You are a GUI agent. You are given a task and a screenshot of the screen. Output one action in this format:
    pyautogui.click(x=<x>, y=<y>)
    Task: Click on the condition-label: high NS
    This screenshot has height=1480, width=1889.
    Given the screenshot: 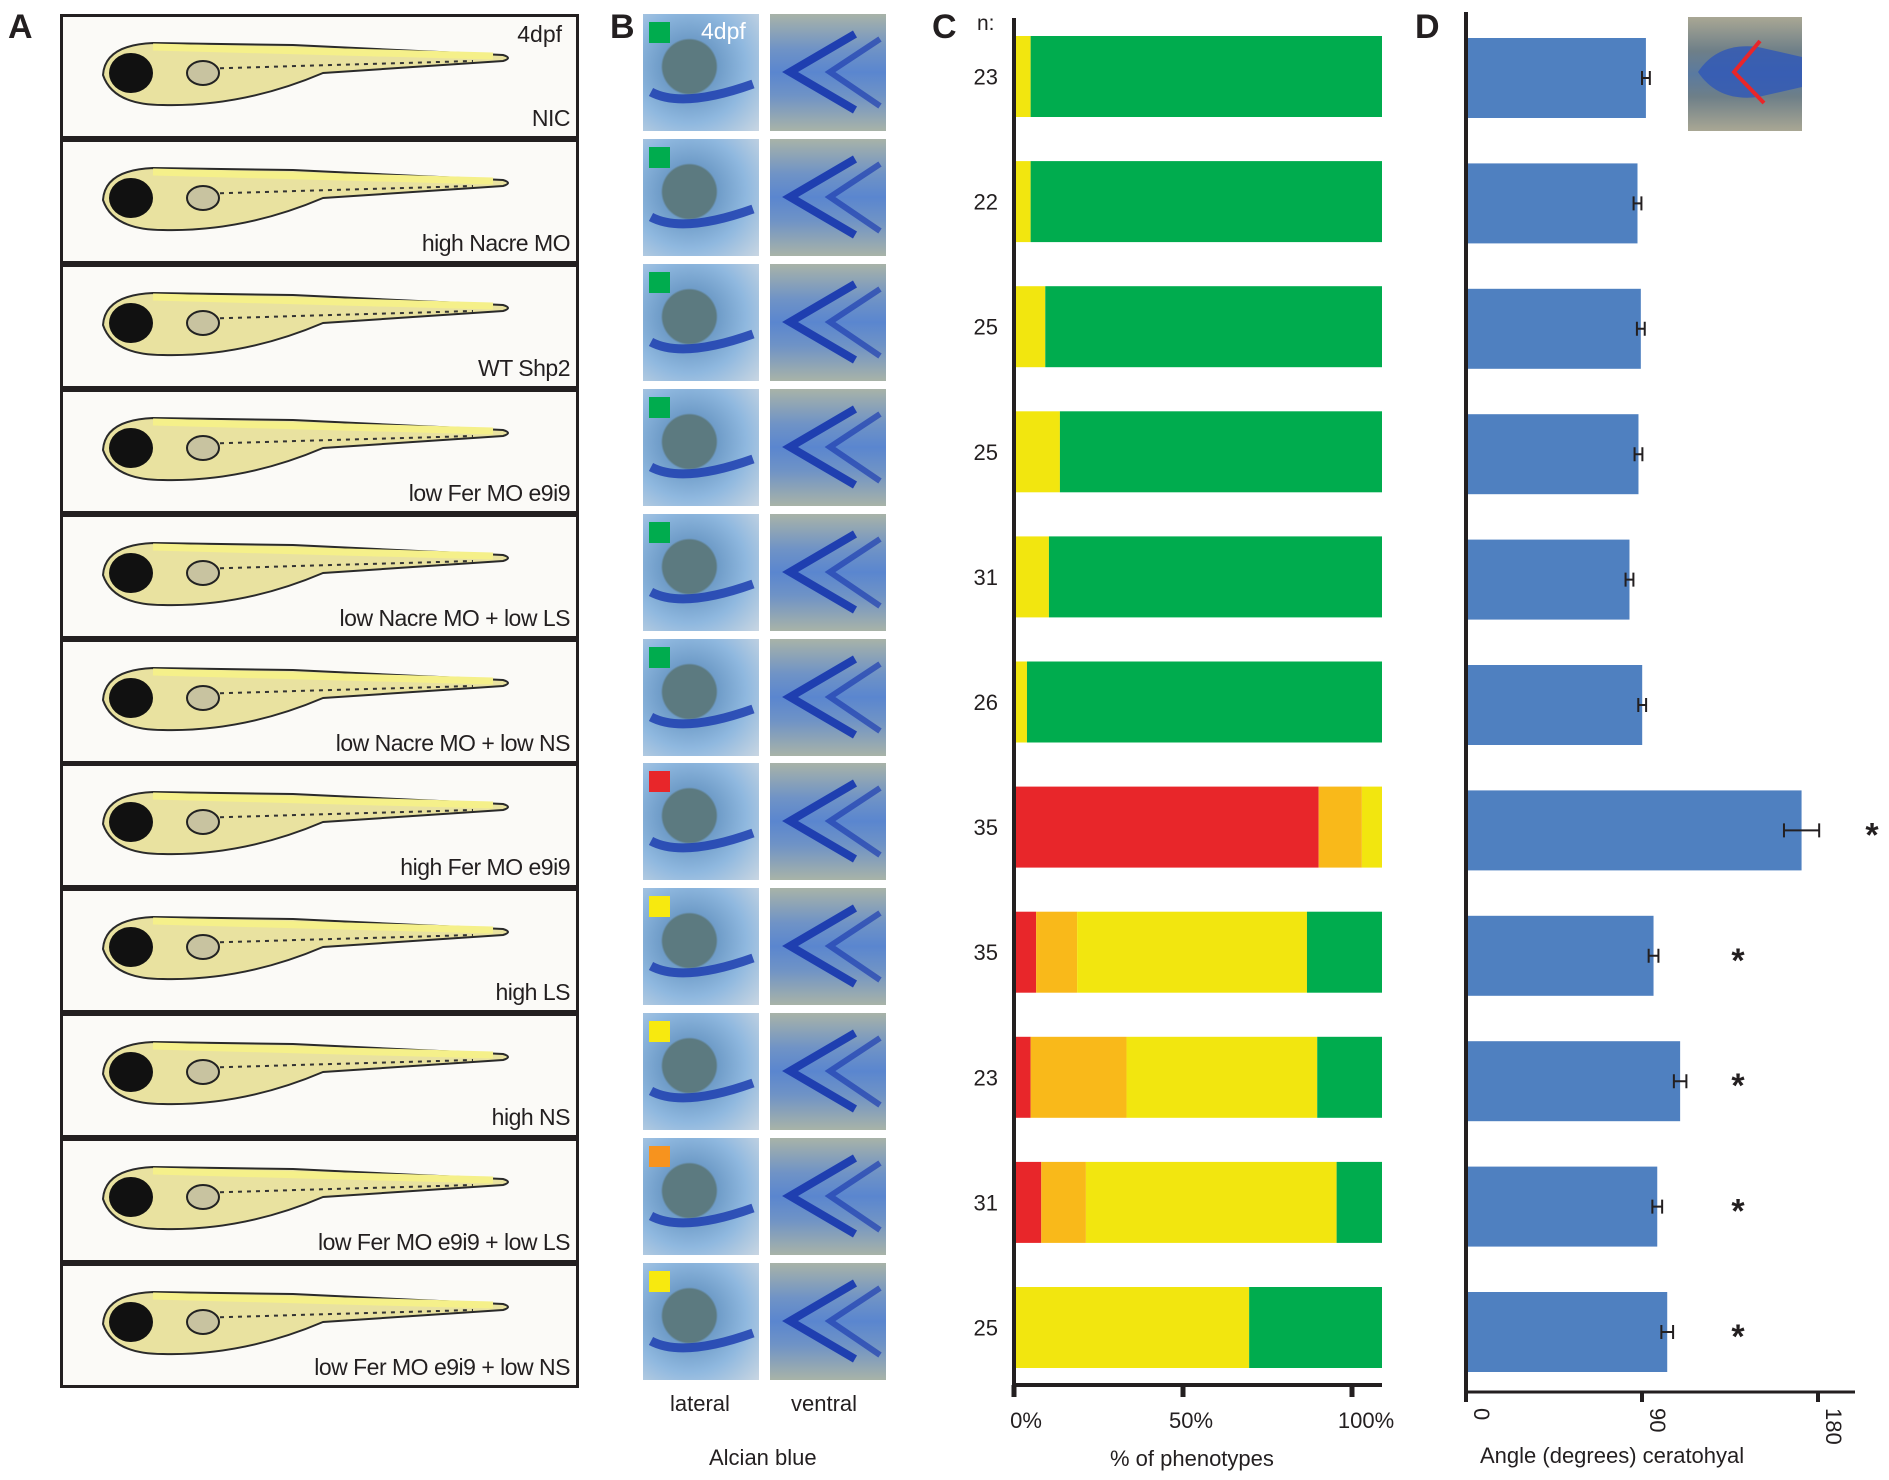 What is the action you would take?
    pyautogui.click(x=531, y=1117)
    